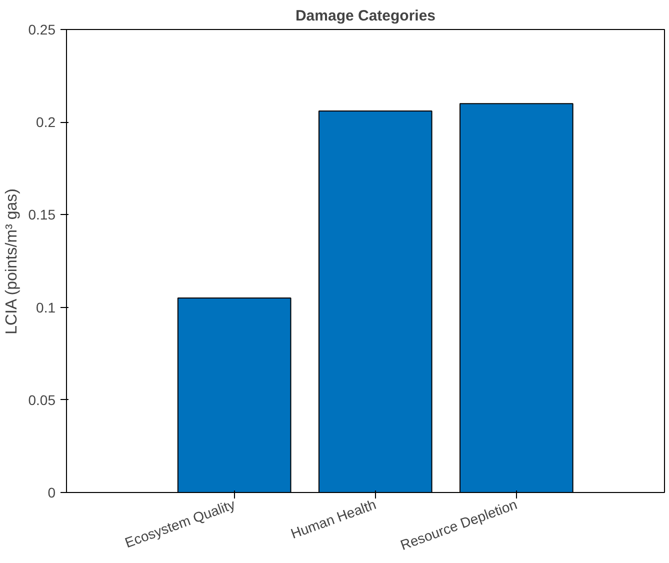 Image resolution: width=669 pixels, height=563 pixels. I want to click on x-tick-label: Human Health, so click(333, 519).